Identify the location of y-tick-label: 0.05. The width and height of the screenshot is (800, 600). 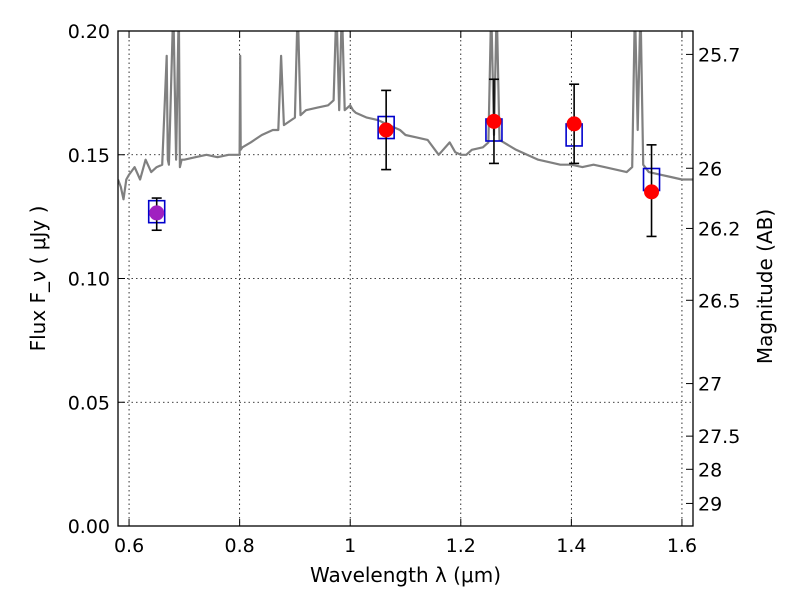
(89, 403).